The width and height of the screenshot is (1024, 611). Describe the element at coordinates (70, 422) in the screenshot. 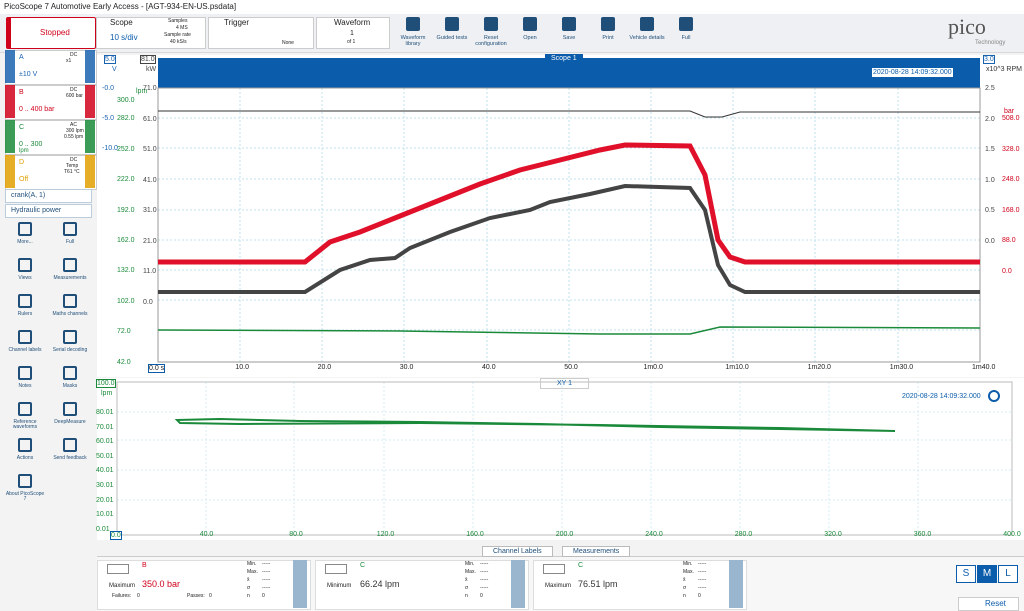

I see `tool-label: DeepMeasure` at that location.